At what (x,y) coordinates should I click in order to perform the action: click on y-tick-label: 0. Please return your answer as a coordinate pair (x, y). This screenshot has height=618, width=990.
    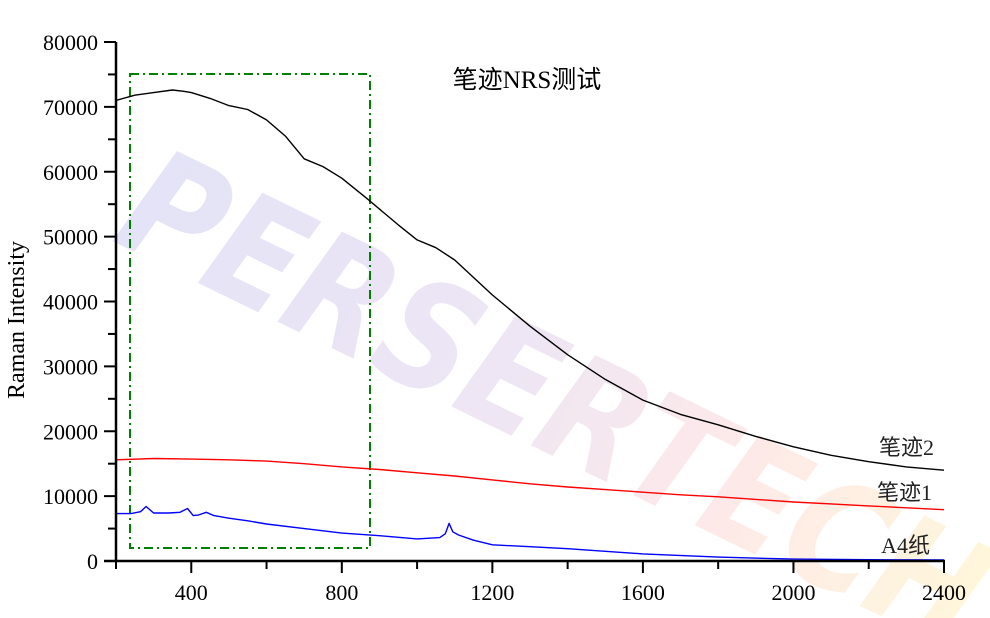
    Looking at the image, I should click on (92, 561).